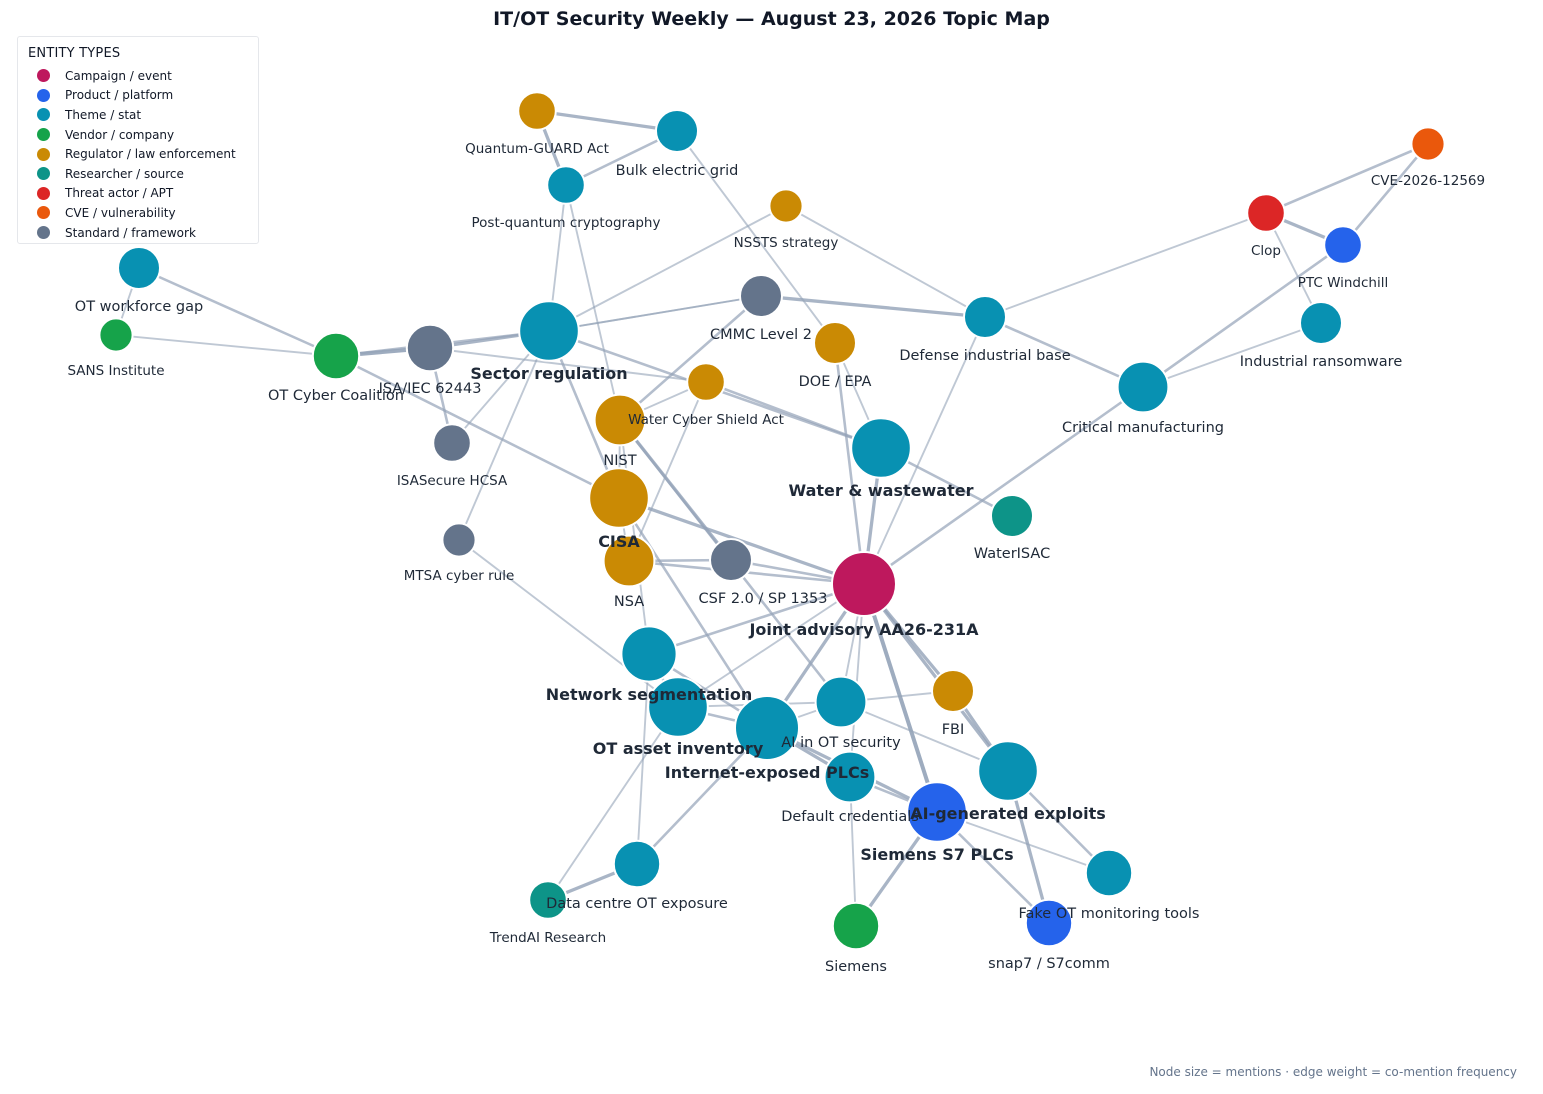  I want to click on node-wcsa, so click(706, 382).